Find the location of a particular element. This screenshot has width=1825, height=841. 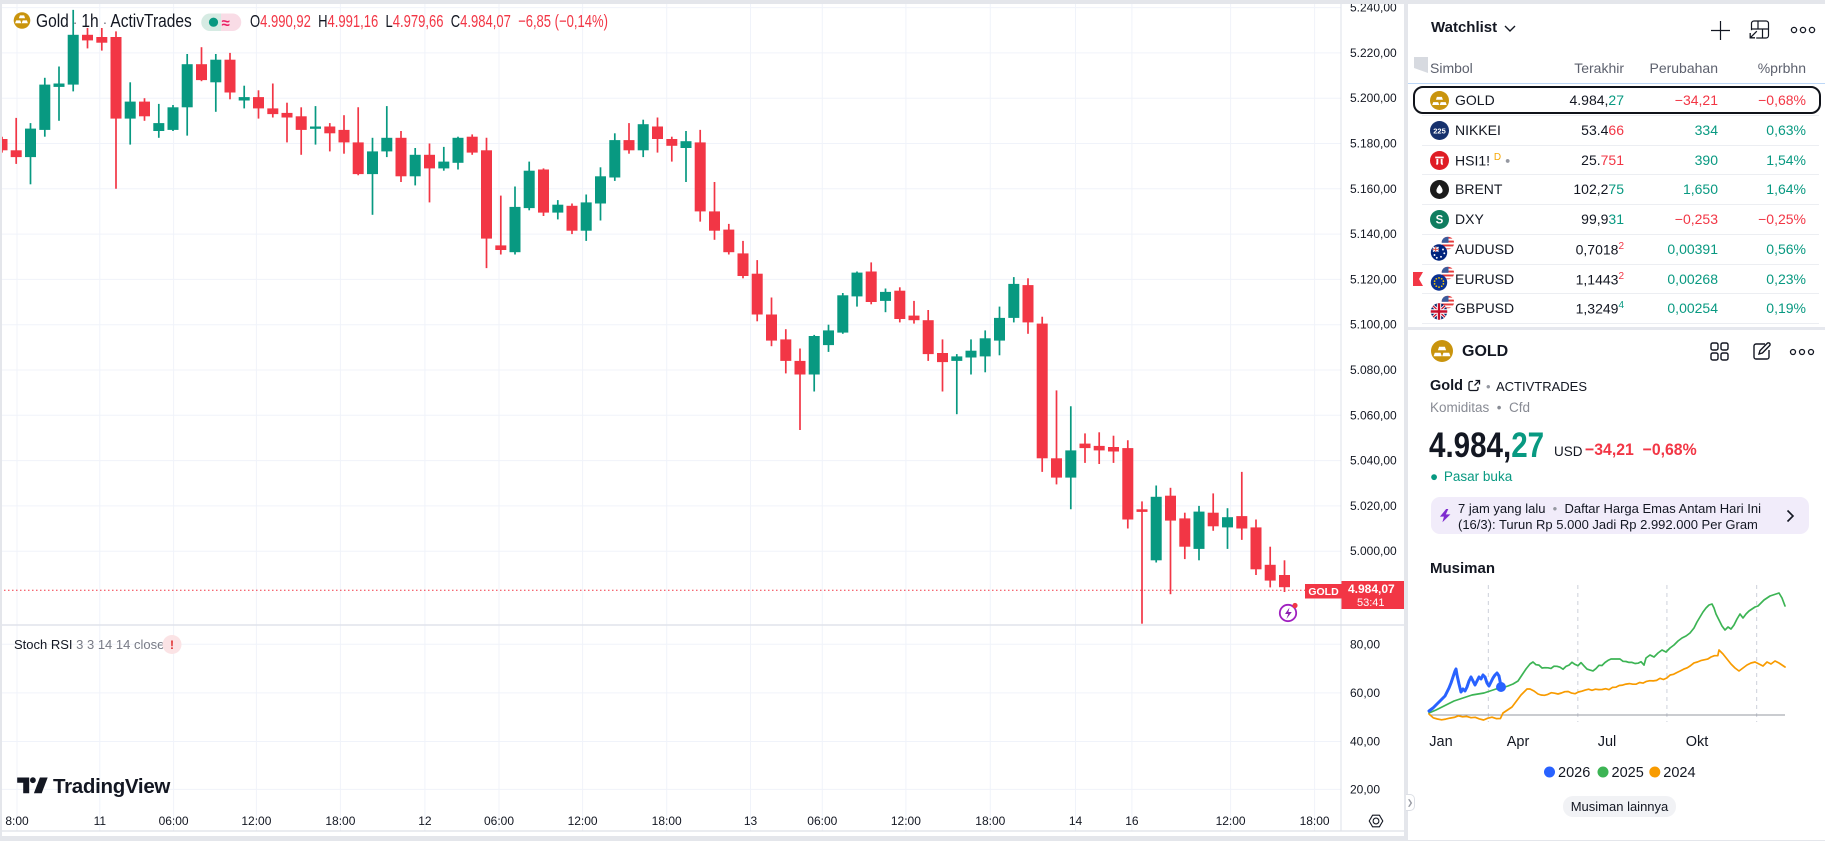

svg-text: 53:41 is located at coordinates (1371, 603).